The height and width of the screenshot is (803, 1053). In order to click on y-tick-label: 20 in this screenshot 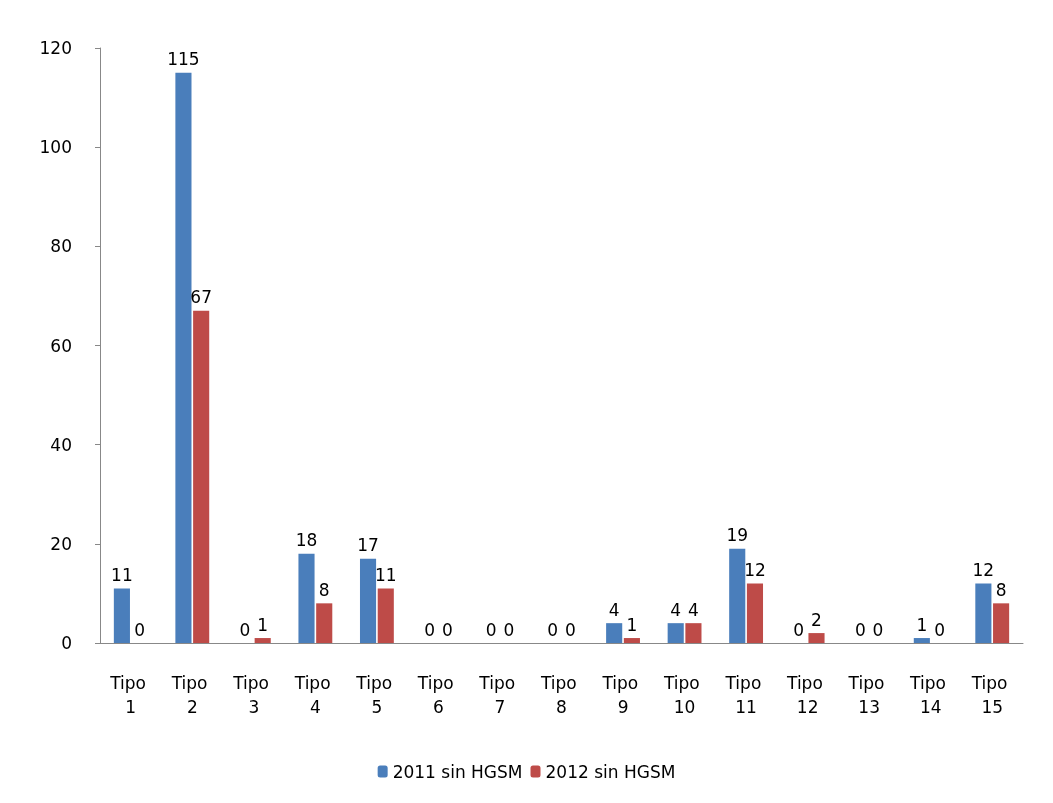, I will do `click(61, 543)`.